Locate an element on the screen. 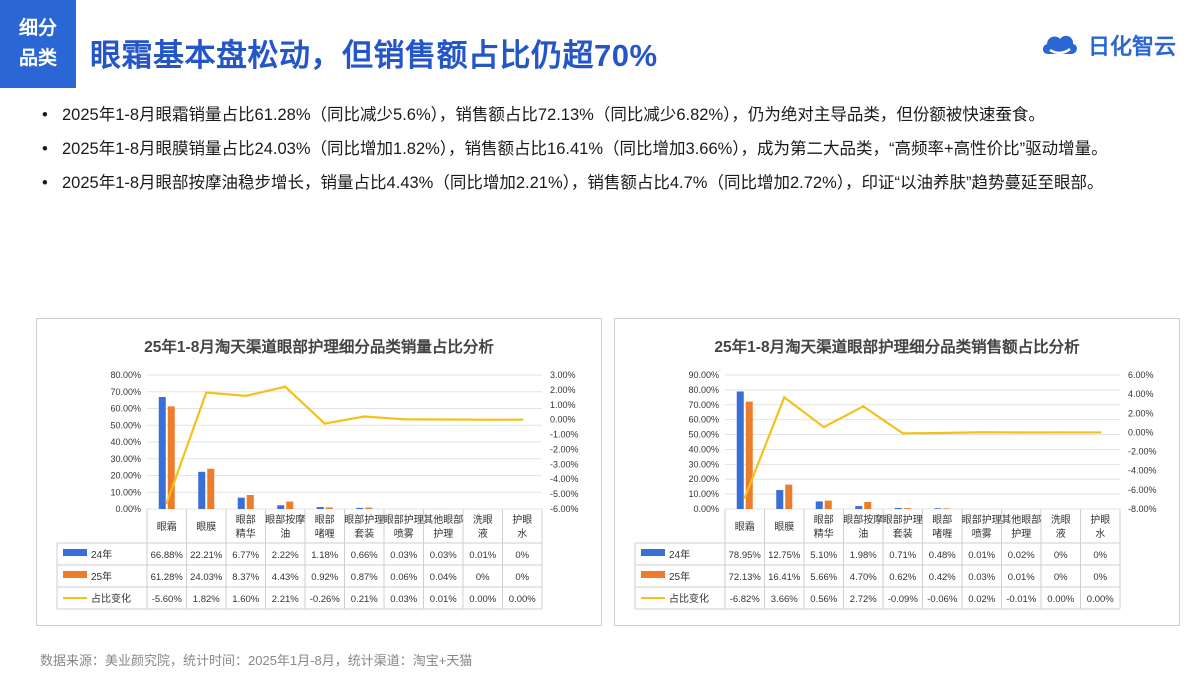  y-right-tick-label: -2.00% is located at coordinates (1142, 452).